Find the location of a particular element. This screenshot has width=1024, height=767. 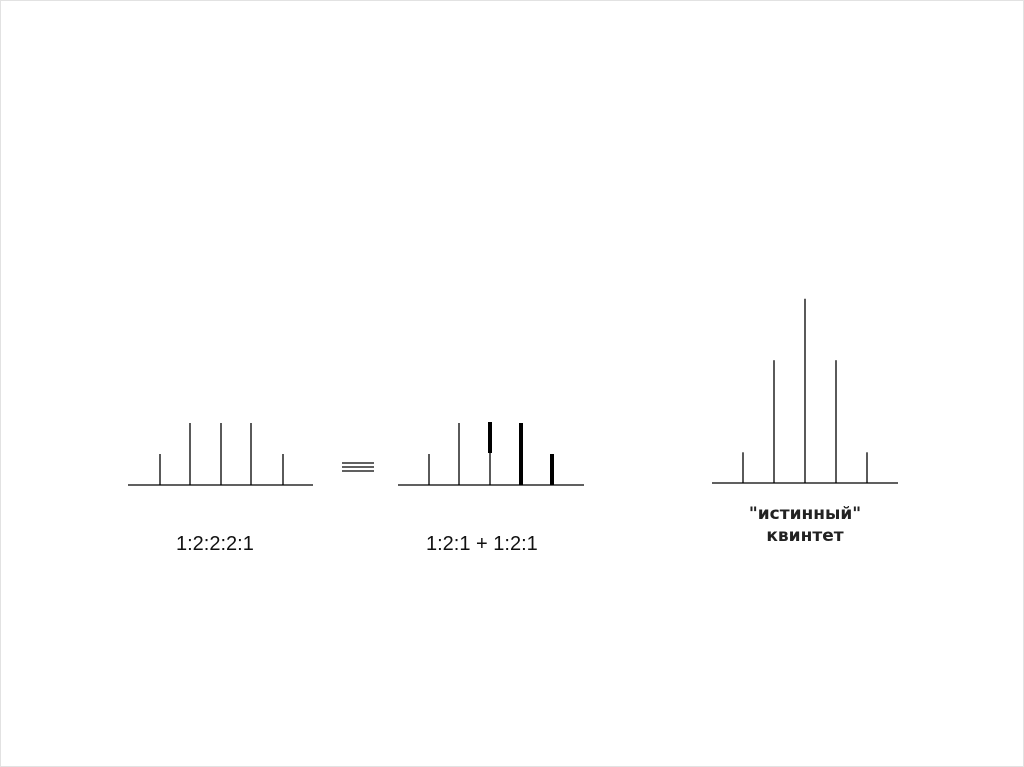

ratio-label-b: 1:2:1 + 1:2:1 is located at coordinates (482, 544).